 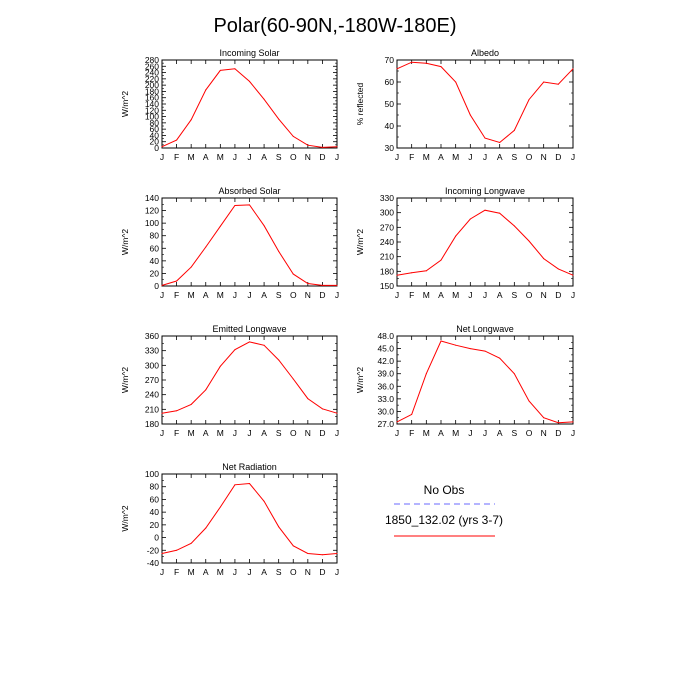 What do you see at coordinates (529, 157) in the screenshot?
I see `x-tick-label: O` at bounding box center [529, 157].